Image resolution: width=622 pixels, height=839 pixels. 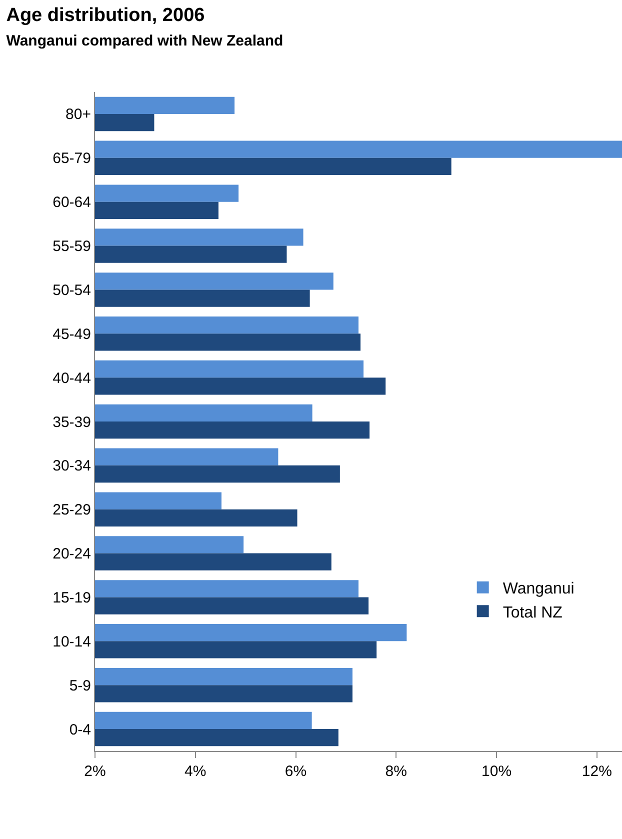 I want to click on x-tick-label: 2%, so click(x=95, y=771).